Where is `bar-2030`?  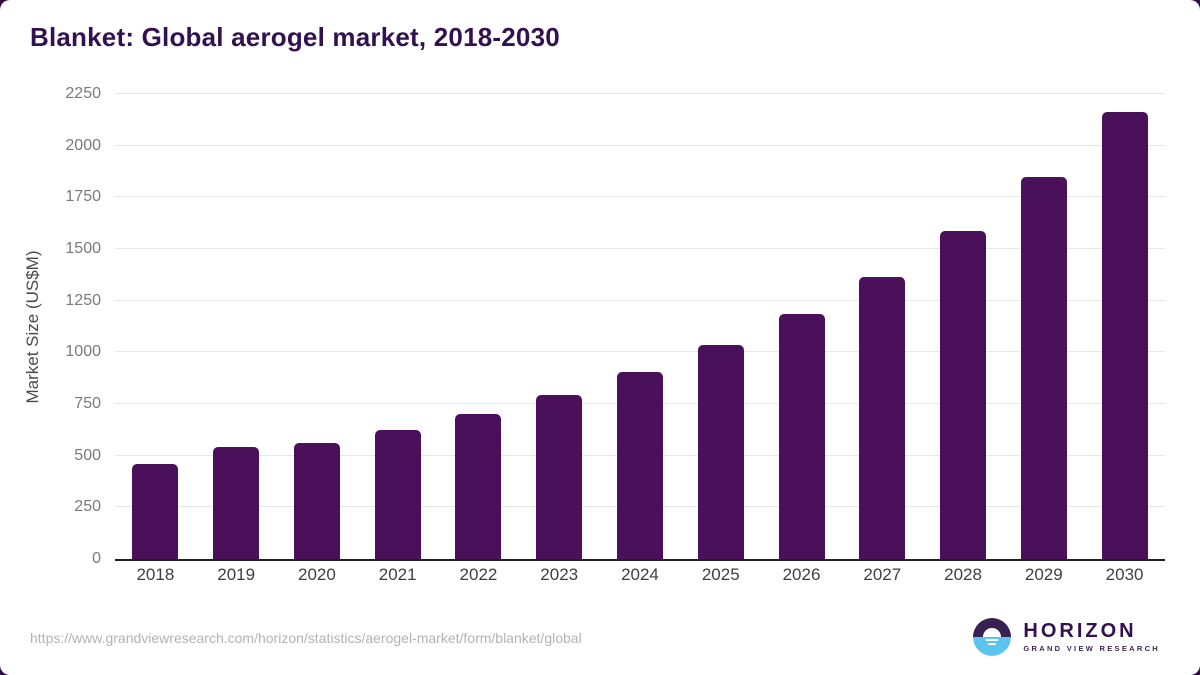 bar-2030 is located at coordinates (1124, 335).